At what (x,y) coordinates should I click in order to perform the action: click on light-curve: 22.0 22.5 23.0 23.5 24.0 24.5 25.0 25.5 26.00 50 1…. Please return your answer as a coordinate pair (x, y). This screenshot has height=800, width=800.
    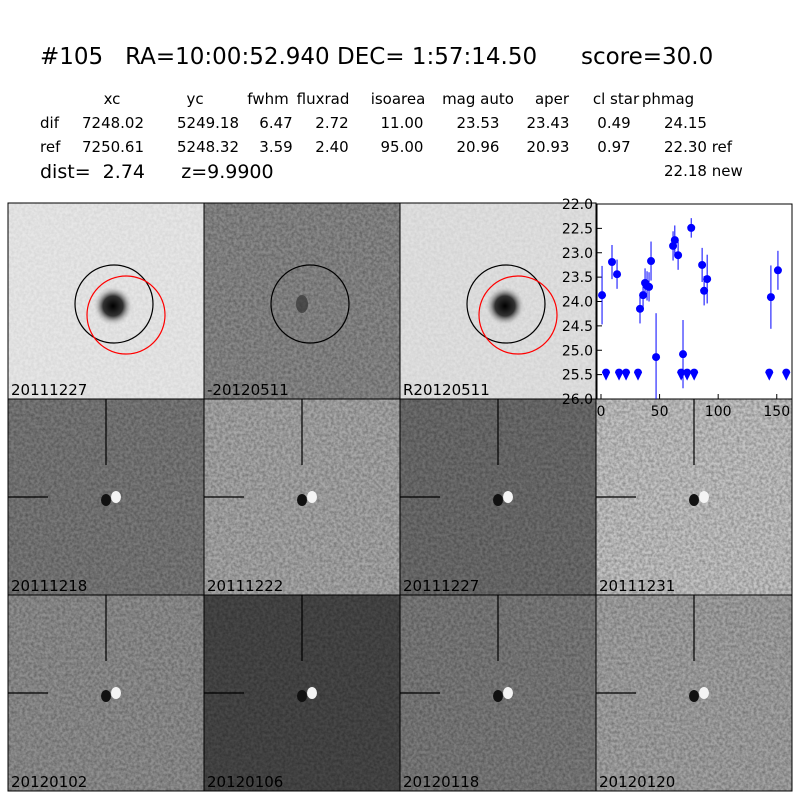
    Looking at the image, I should click on (677, 308).